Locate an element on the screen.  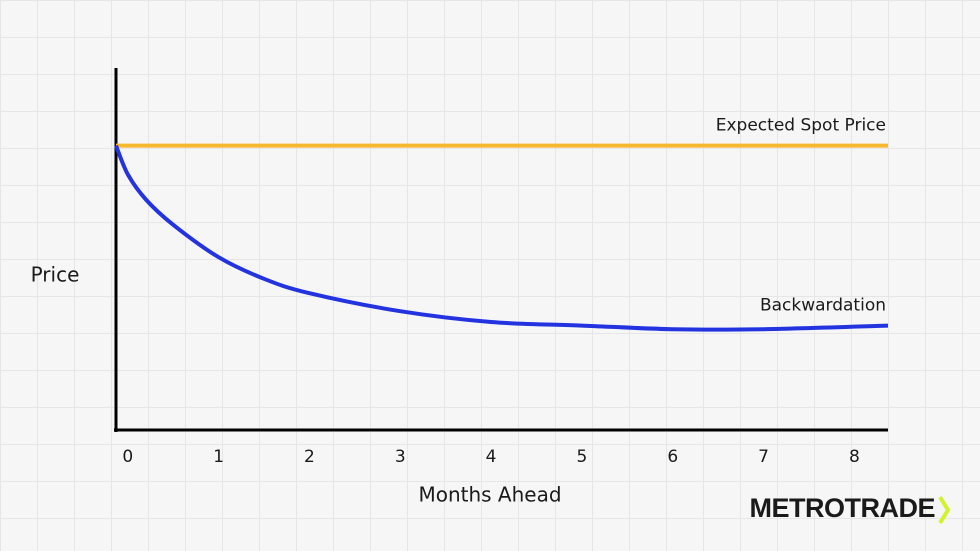
x-tick-label: 3 is located at coordinates (400, 457).